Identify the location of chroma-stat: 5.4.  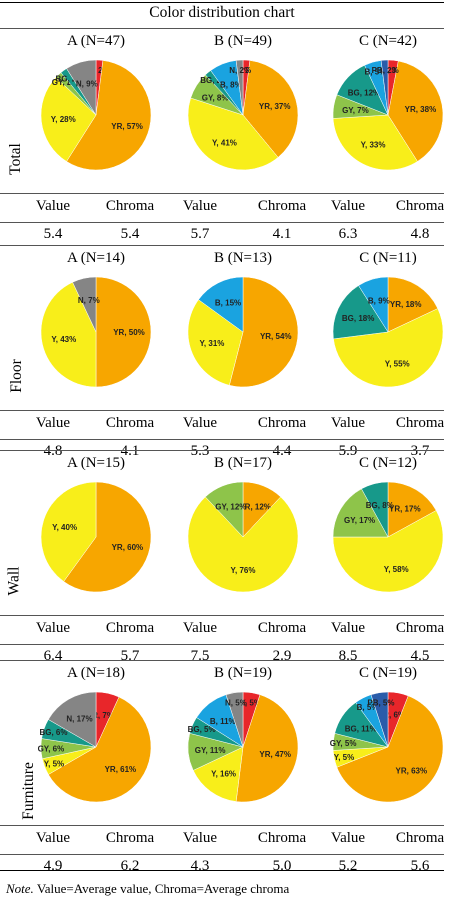
(130, 234).